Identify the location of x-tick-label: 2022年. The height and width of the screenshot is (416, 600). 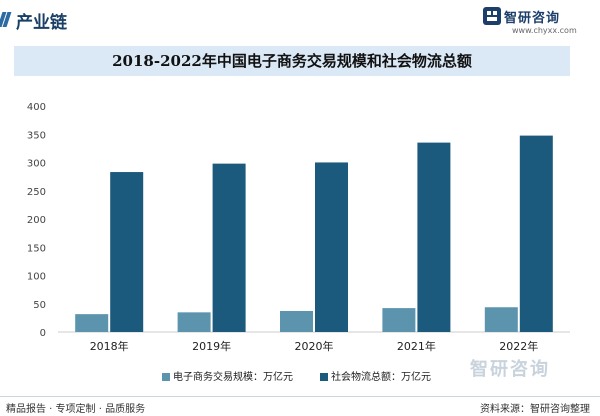
(518, 346).